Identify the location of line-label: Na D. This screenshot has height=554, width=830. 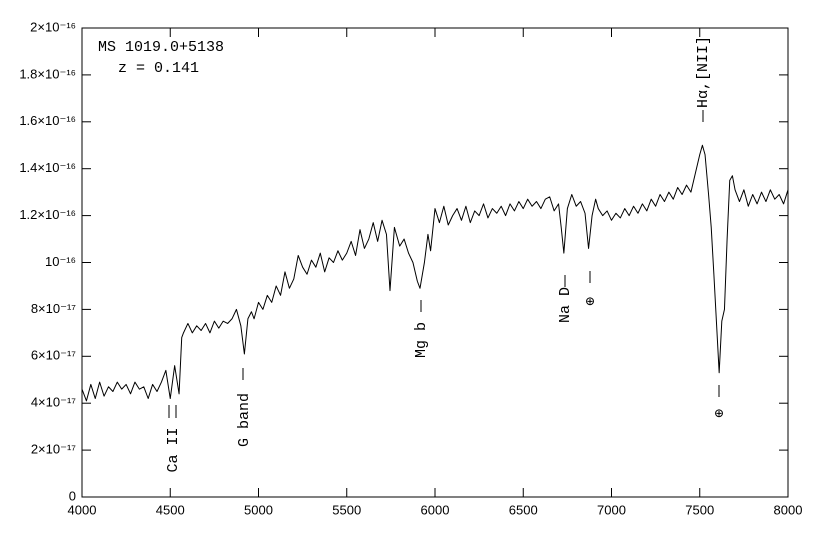
(565, 305).